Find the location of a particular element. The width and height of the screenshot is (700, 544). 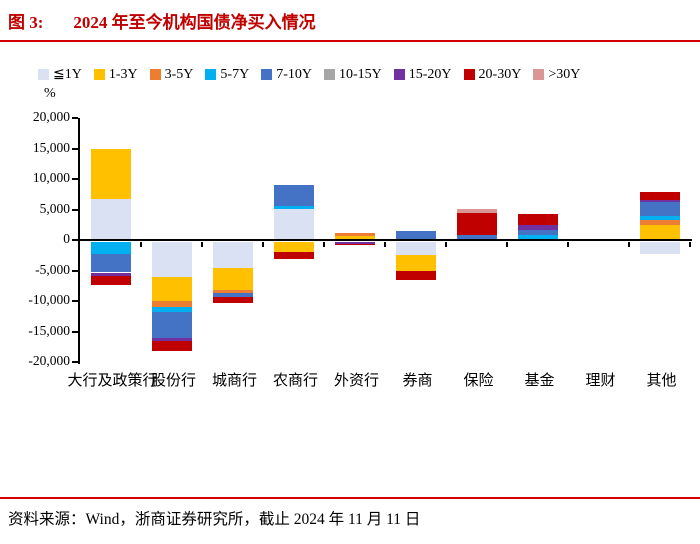

bar-segment-保险->30Y is located at coordinates (476, 210).